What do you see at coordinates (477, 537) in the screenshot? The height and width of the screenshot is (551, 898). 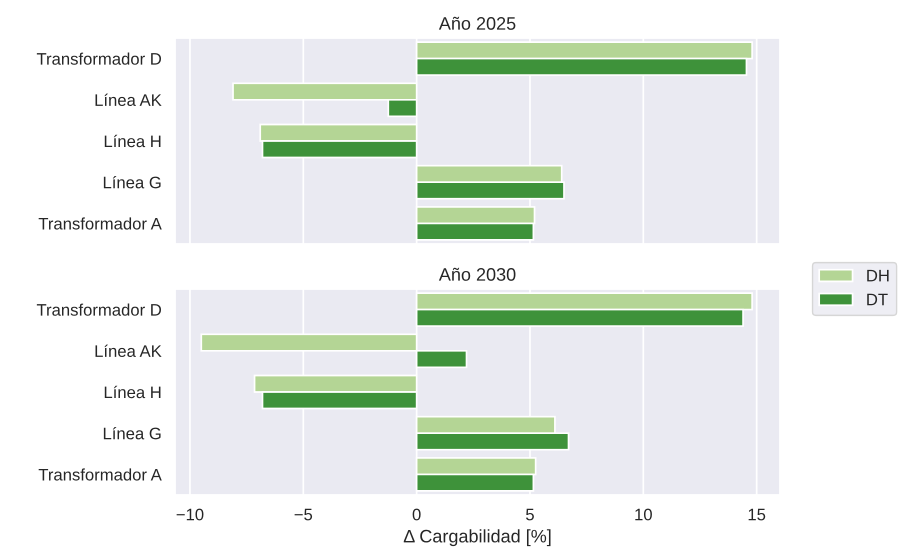 I see `x-axis-title: Δ Cargabilidad [%]` at bounding box center [477, 537].